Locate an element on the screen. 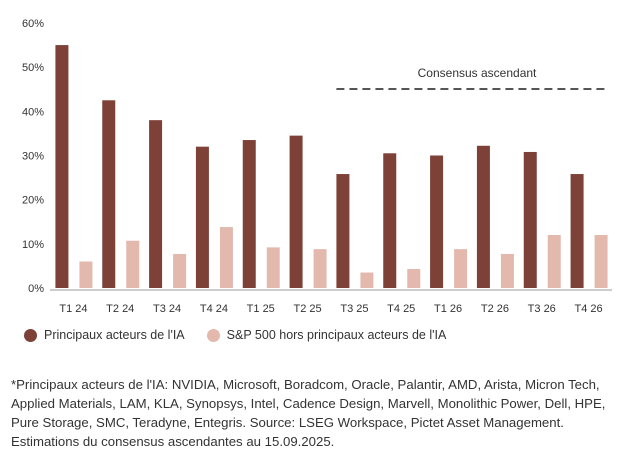 This screenshot has height=474, width=630. x-tick-label: T4 25 is located at coordinates (401, 309).